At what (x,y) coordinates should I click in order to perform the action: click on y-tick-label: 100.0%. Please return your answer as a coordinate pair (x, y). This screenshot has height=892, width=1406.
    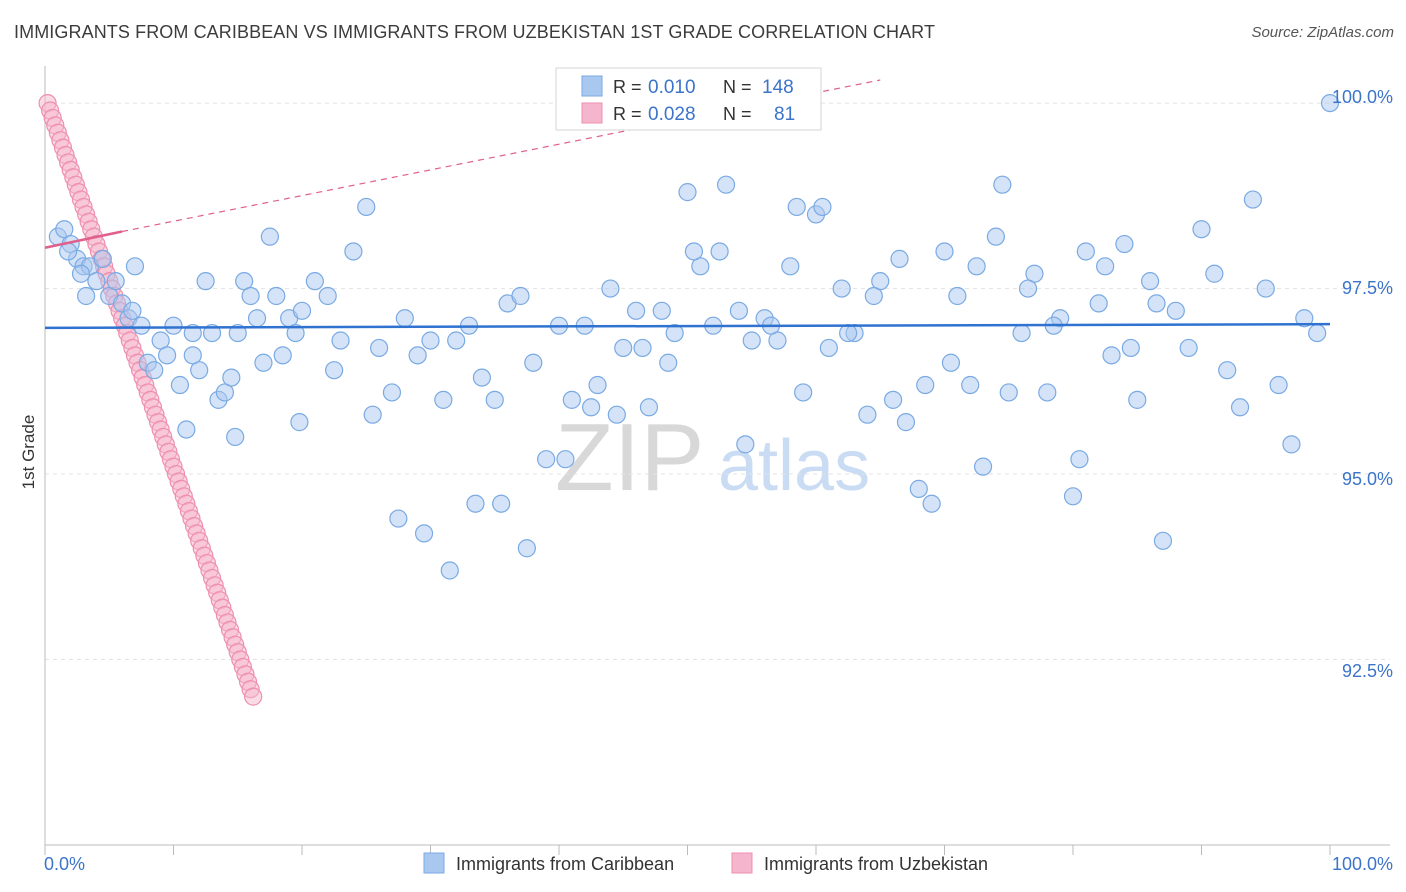
    Looking at the image, I should click on (1362, 97).